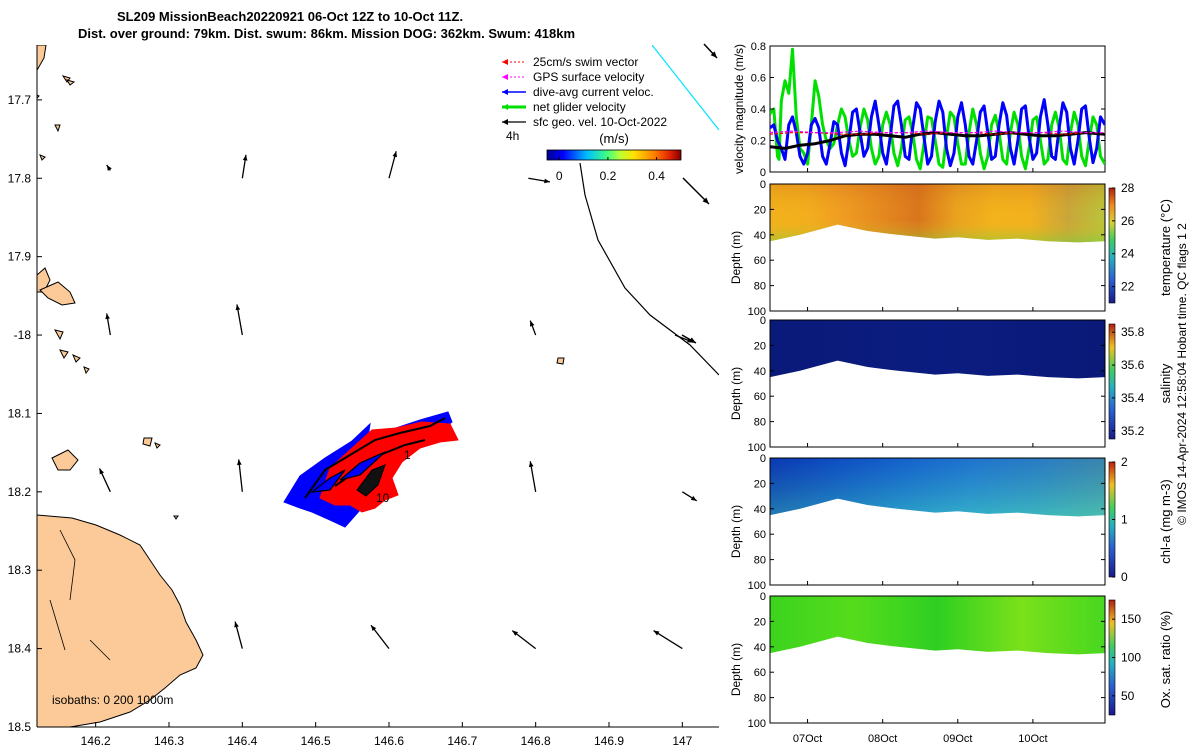 Image resolution: width=1200 pixels, height=750 pixels. I want to click on time-axis-tick-label: 09Oct, so click(957, 739).